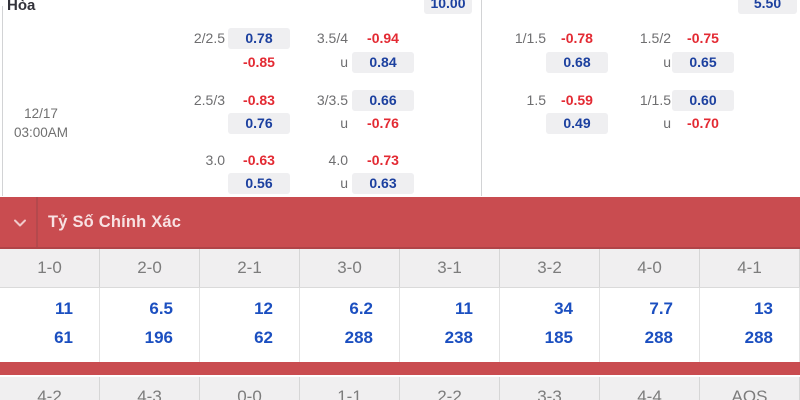 The image size is (800, 400). What do you see at coordinates (259, 160) in the screenshot?
I see `hdp-odds-home: -0.63` at bounding box center [259, 160].